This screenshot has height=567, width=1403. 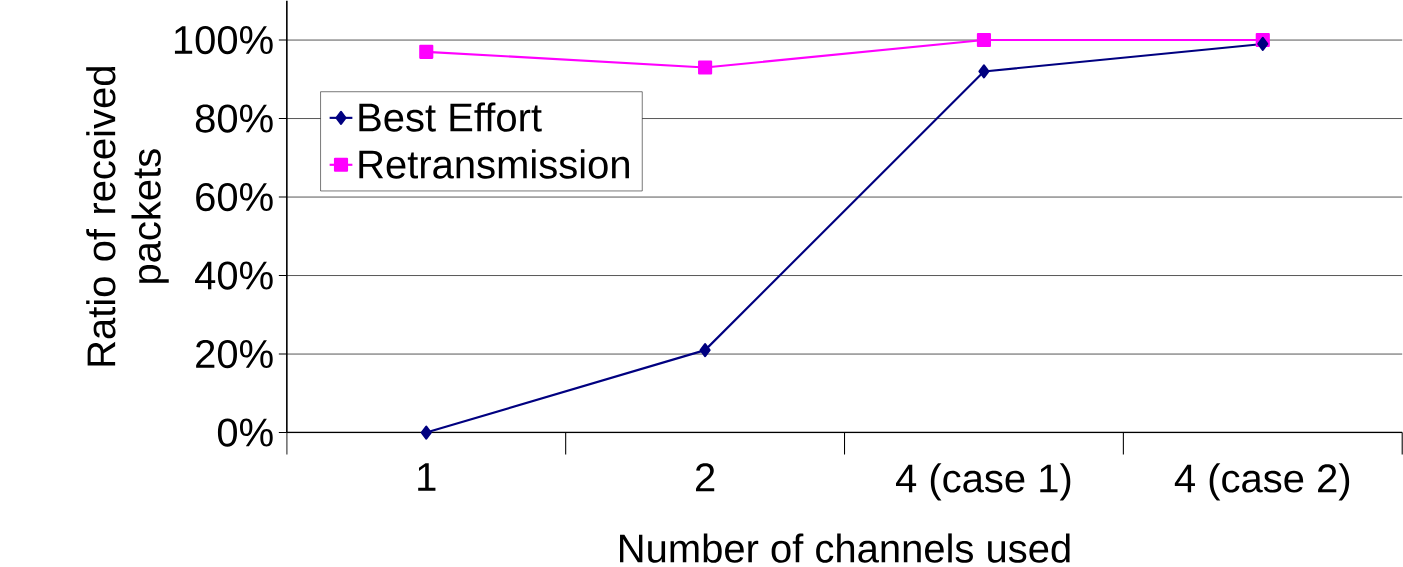 What do you see at coordinates (234, 353) in the screenshot?
I see `y-tick-label: 20%` at bounding box center [234, 353].